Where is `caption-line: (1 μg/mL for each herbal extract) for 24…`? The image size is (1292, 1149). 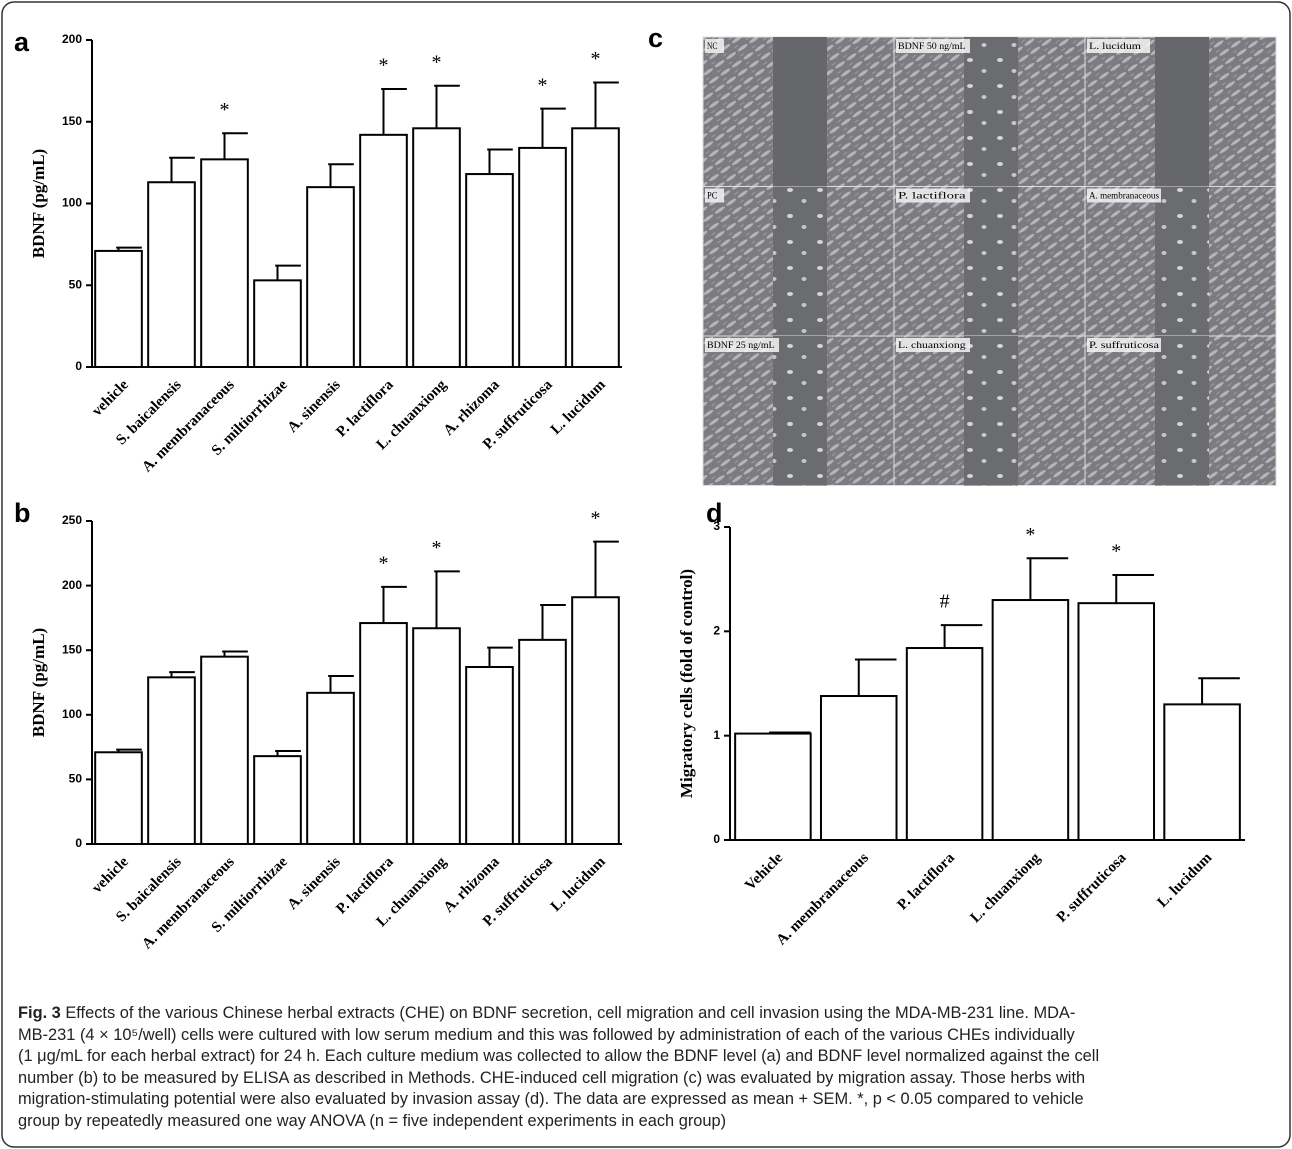
caption-line: (1 μg/mL for each herbal extract) for 24… is located at coordinates (558, 1057).